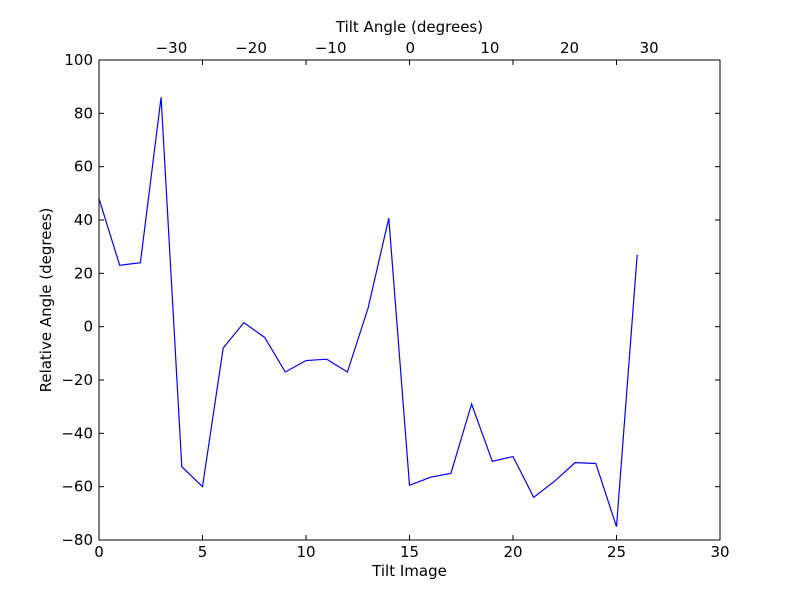 The height and width of the screenshot is (600, 800). What do you see at coordinates (46, 300) in the screenshot?
I see `y-axis-label: Relative Angle (degrees)` at bounding box center [46, 300].